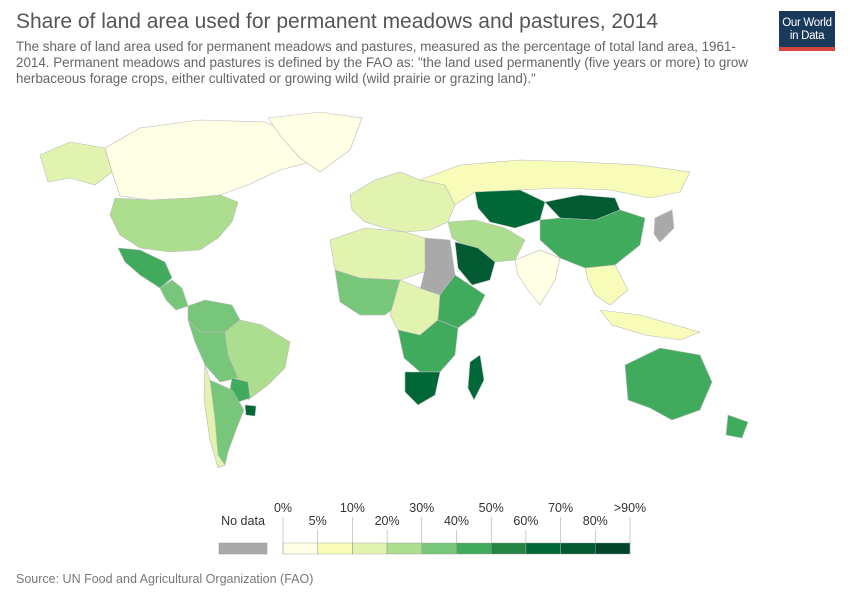 This screenshot has width=850, height=600. What do you see at coordinates (650, 325) in the screenshot?
I see `region-indonesia` at bounding box center [650, 325].